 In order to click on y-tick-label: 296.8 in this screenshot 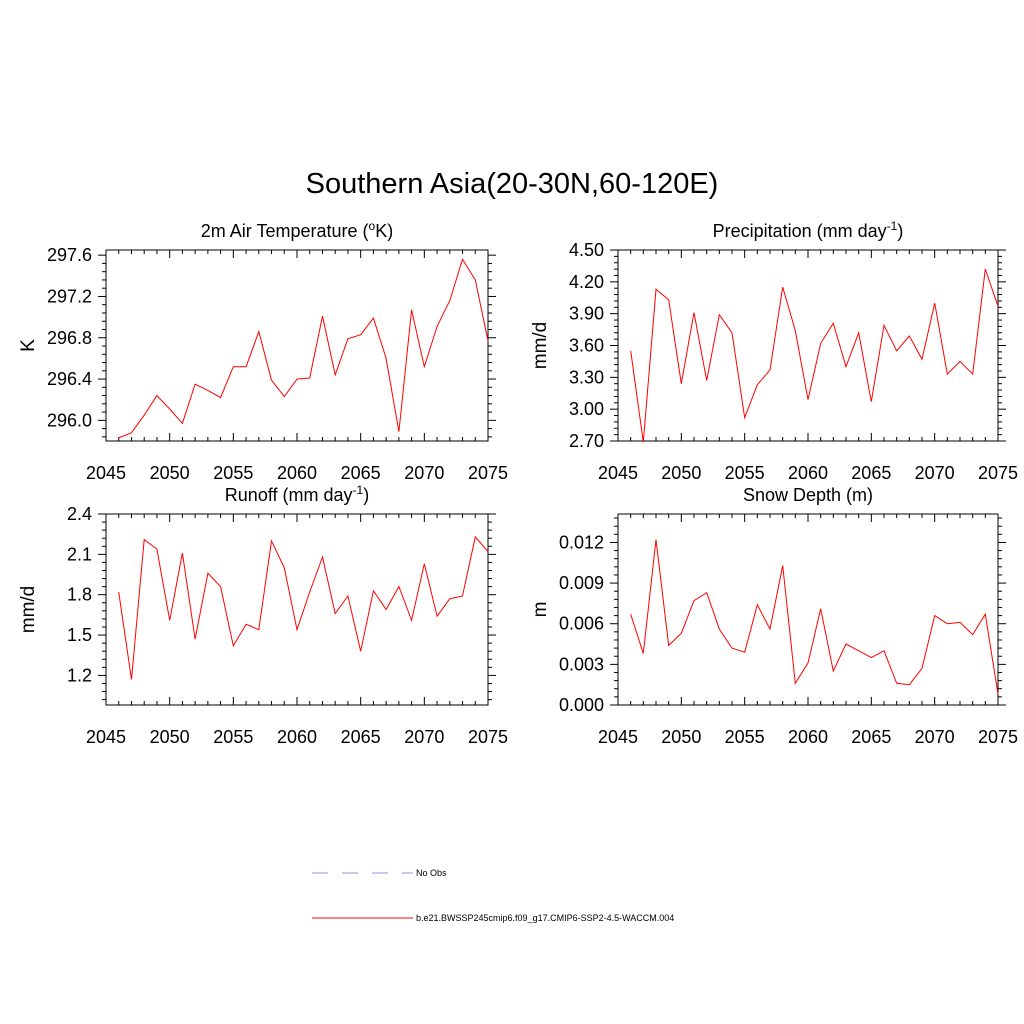, I will do `click(69, 338)`.